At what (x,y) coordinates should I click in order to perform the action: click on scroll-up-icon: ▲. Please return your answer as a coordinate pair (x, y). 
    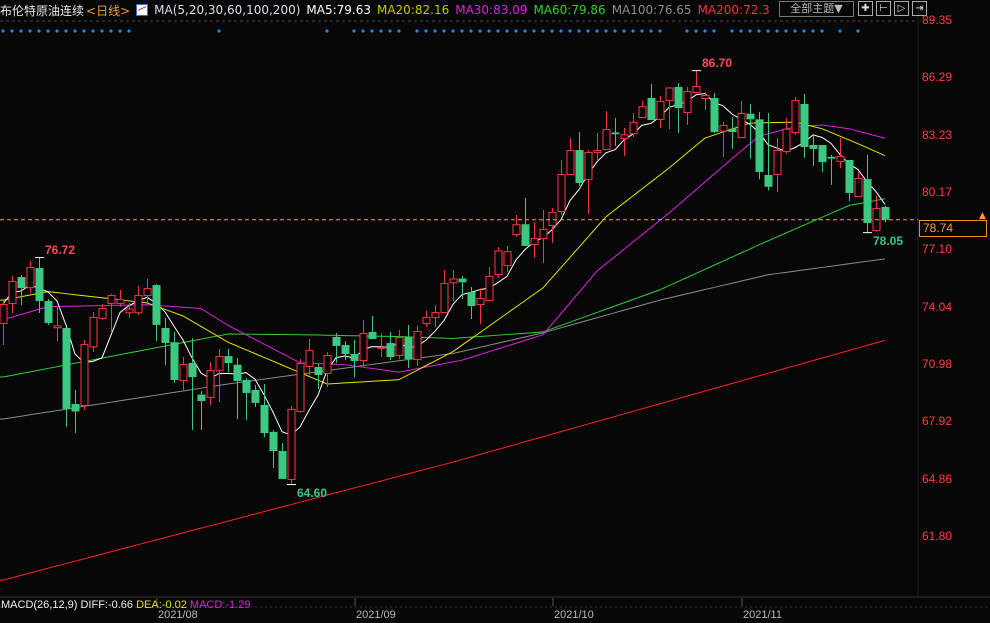
    Looking at the image, I should click on (982, 216).